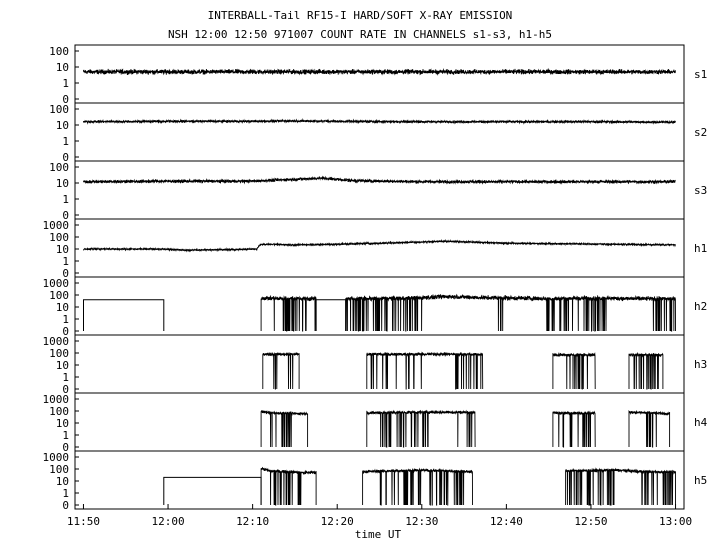 The image size is (720, 550). I want to click on series-line-h1, so click(379, 245).